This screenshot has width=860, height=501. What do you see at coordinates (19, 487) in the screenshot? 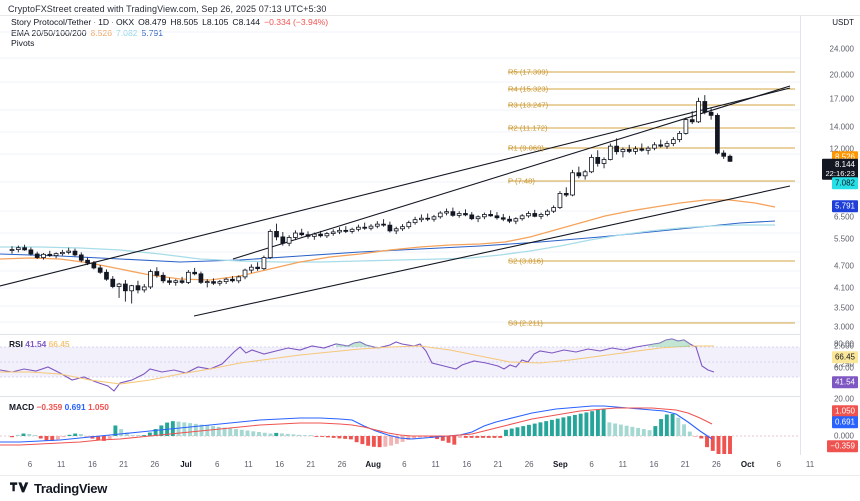
I see `tradingview-mark-icon` at bounding box center [19, 487].